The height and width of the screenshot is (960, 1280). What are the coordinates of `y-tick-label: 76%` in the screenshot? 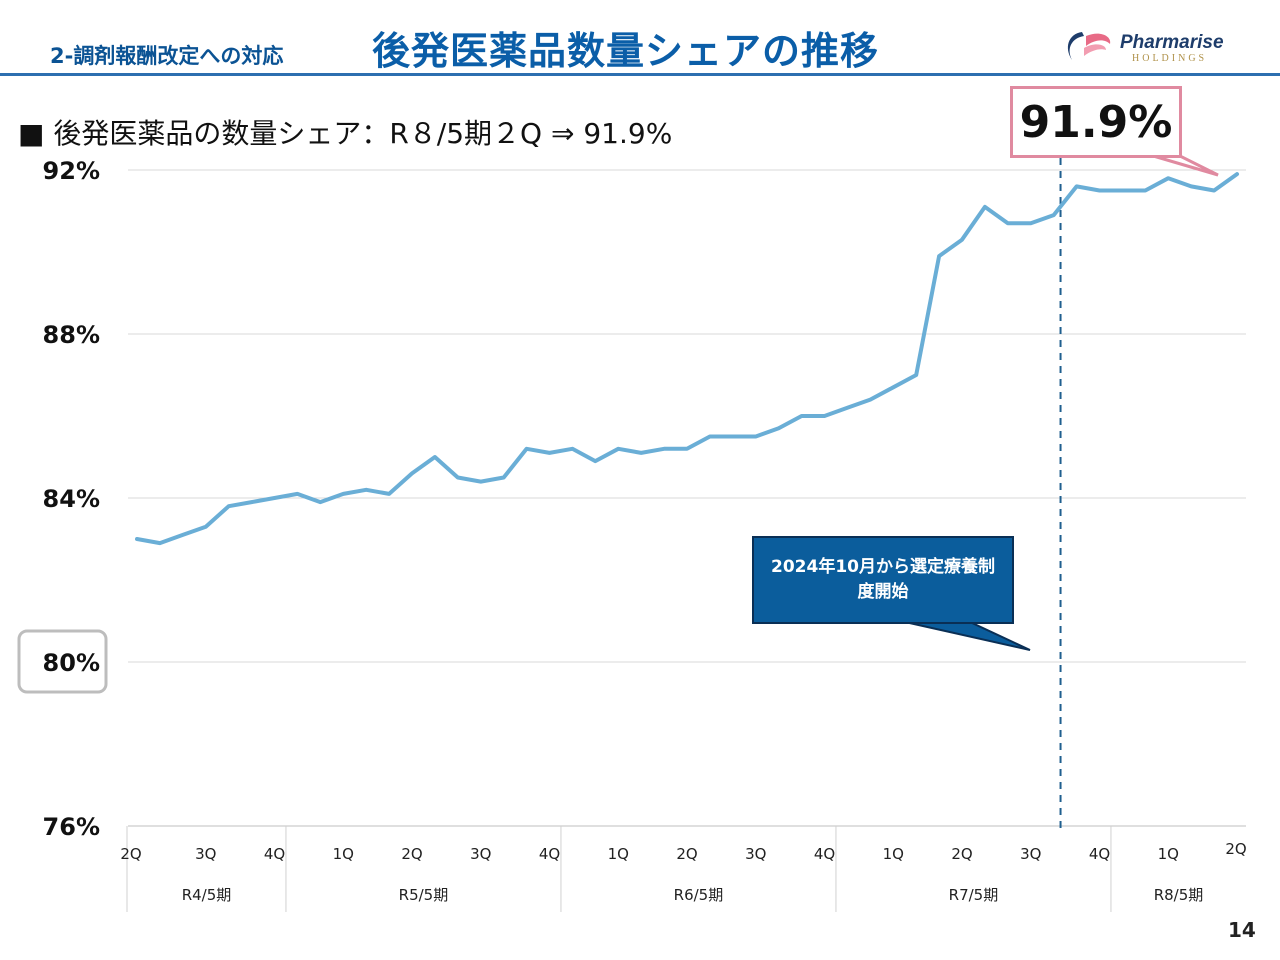 It's located at (71, 827).